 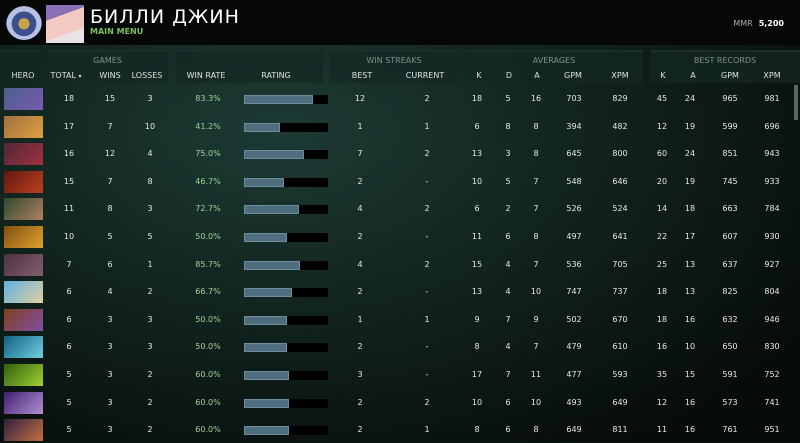 I want to click on cell-losses: 4, so click(x=150, y=154).